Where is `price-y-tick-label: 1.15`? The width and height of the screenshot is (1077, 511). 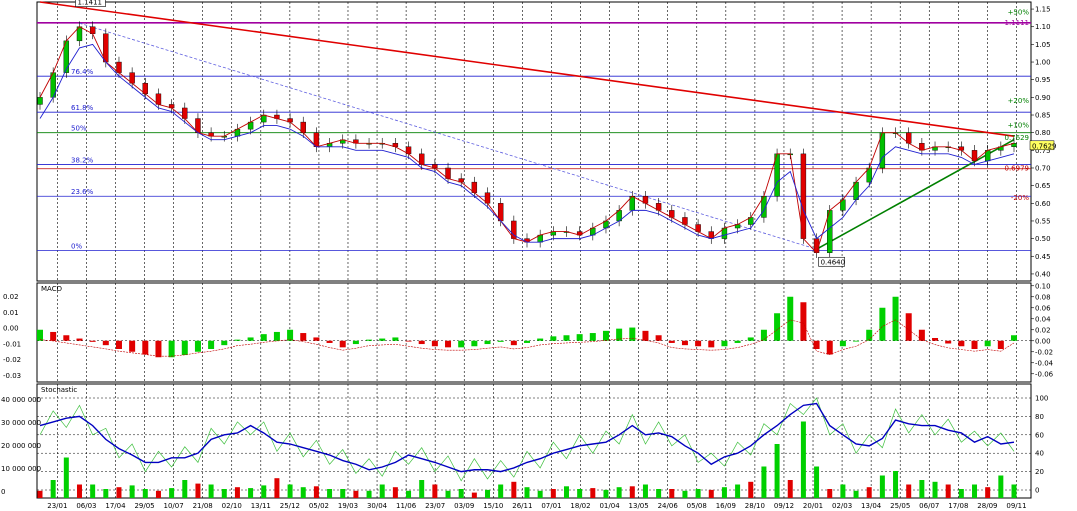 price-y-tick-label: 1.15 is located at coordinates (1043, 10).